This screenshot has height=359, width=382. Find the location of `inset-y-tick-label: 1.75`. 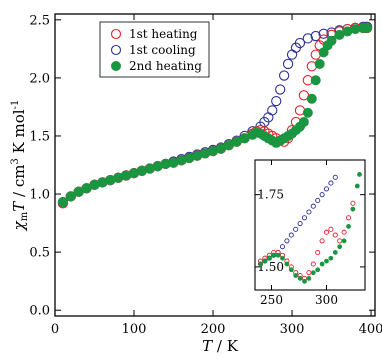

inset-y-tick-label: 1.75 is located at coordinates (270, 195).